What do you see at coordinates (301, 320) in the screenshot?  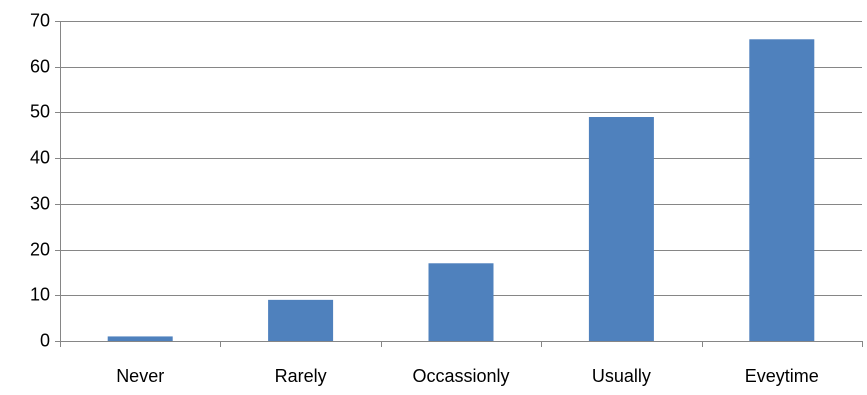 I see `bar-rarely` at bounding box center [301, 320].